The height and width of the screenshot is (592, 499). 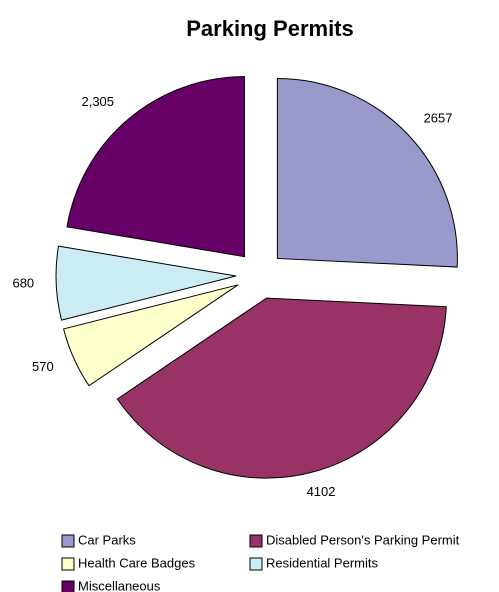 What do you see at coordinates (438, 117) in the screenshot?
I see `data-label: 2657` at bounding box center [438, 117].